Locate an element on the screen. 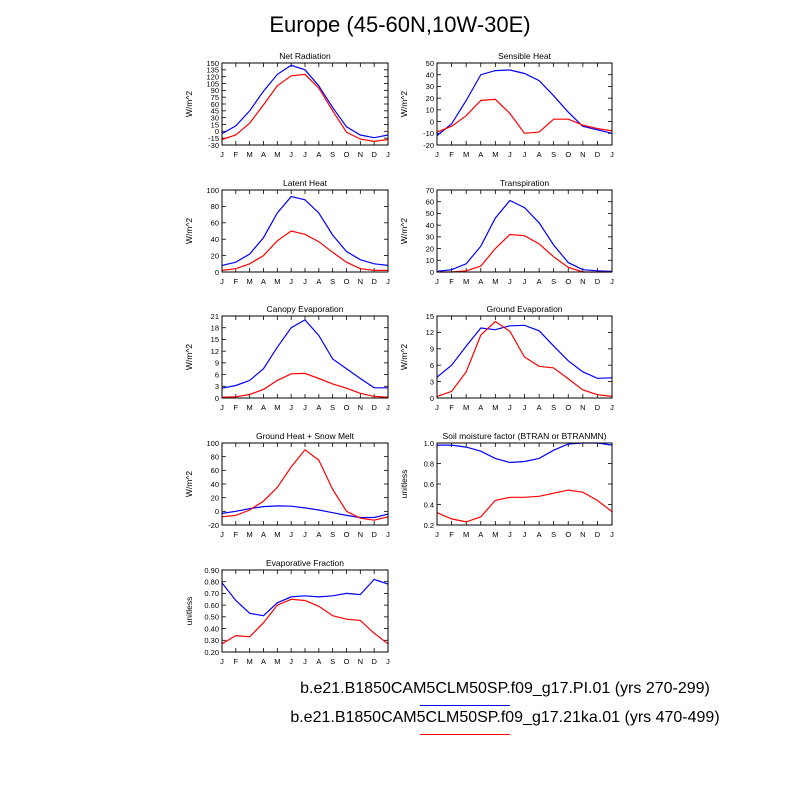  y-tick-label: 0.4 is located at coordinates (429, 504).